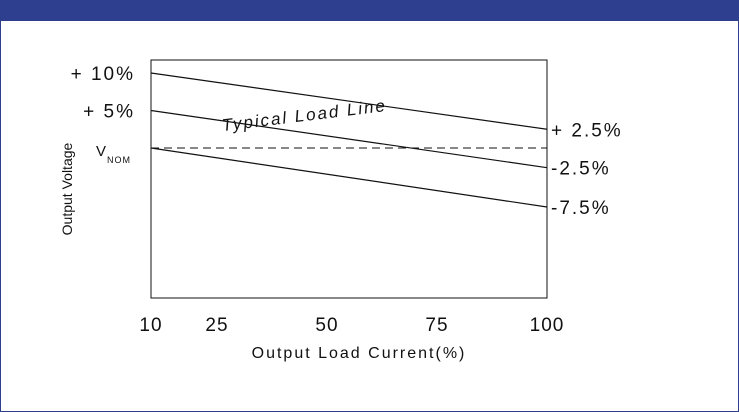 The height and width of the screenshot is (412, 739). What do you see at coordinates (216, 325) in the screenshot?
I see `x-tick-label-2: 25` at bounding box center [216, 325].